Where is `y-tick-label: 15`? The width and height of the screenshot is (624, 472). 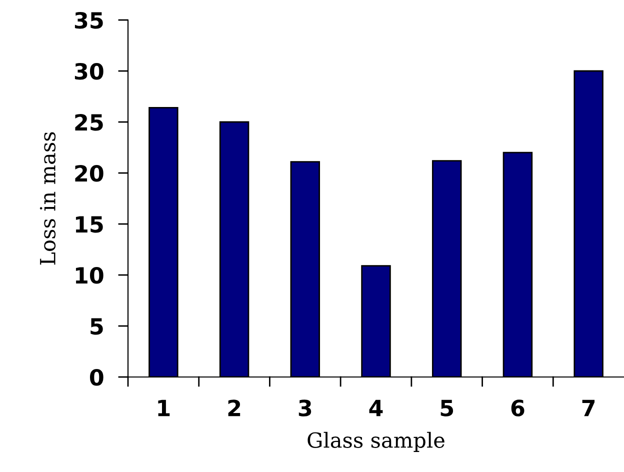
y-tick-label: 15 is located at coordinates (89, 224).